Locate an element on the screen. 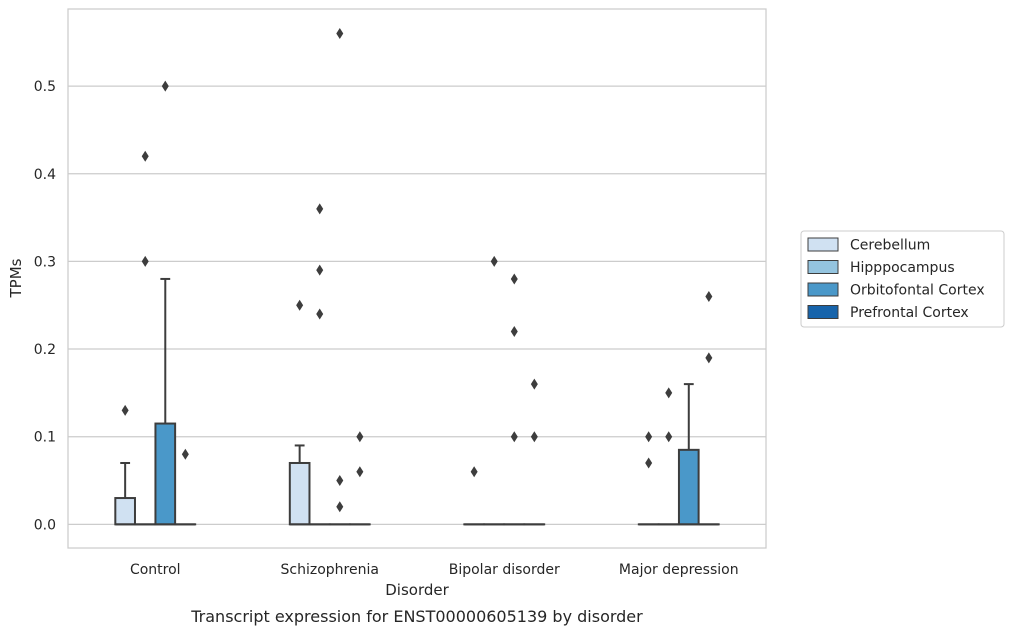 This screenshot has height=634, width=1014. legend-frame is located at coordinates (902, 279).